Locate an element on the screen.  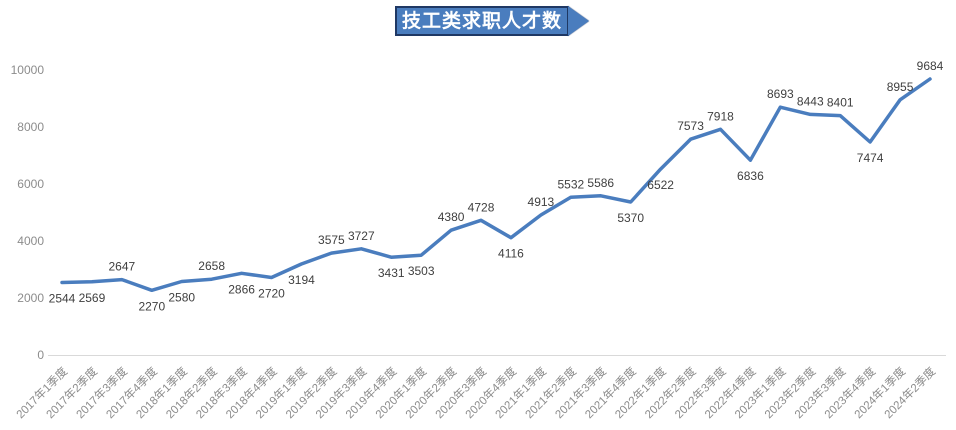
data-label: 3575 is located at coordinates (331, 240).